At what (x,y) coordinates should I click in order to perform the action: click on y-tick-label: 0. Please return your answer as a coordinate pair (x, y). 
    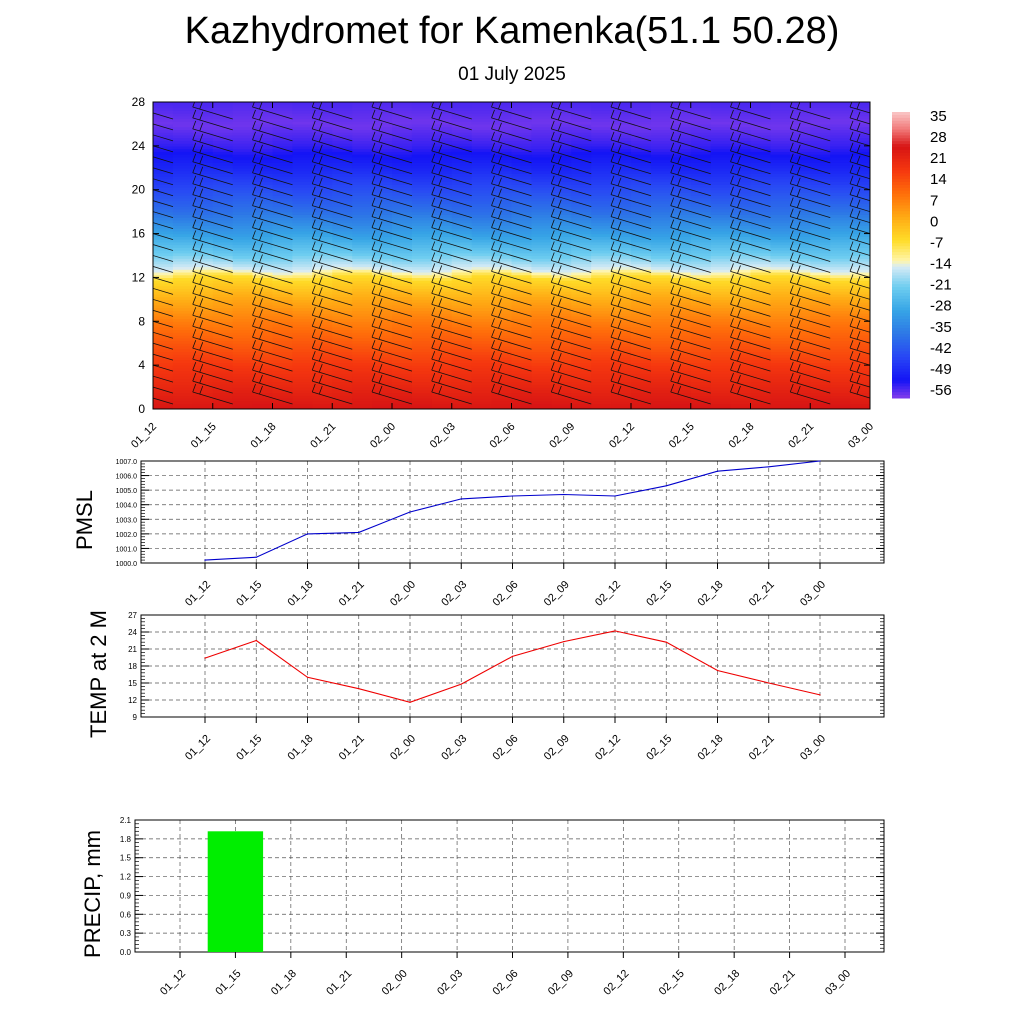
    Looking at the image, I should click on (141, 409).